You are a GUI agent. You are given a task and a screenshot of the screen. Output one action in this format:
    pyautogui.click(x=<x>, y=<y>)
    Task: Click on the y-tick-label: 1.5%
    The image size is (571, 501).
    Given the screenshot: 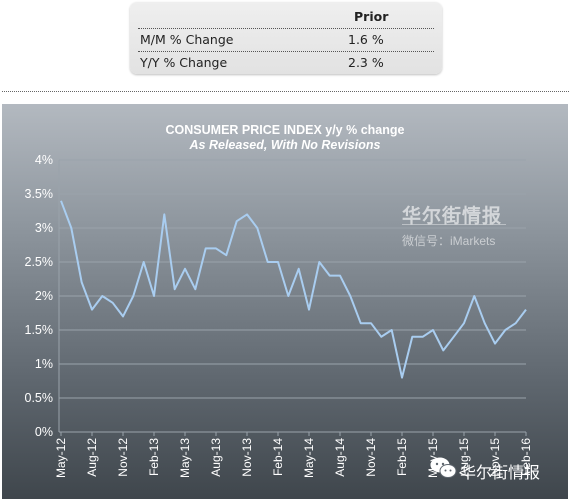 What is the action you would take?
    pyautogui.click(x=39, y=330)
    